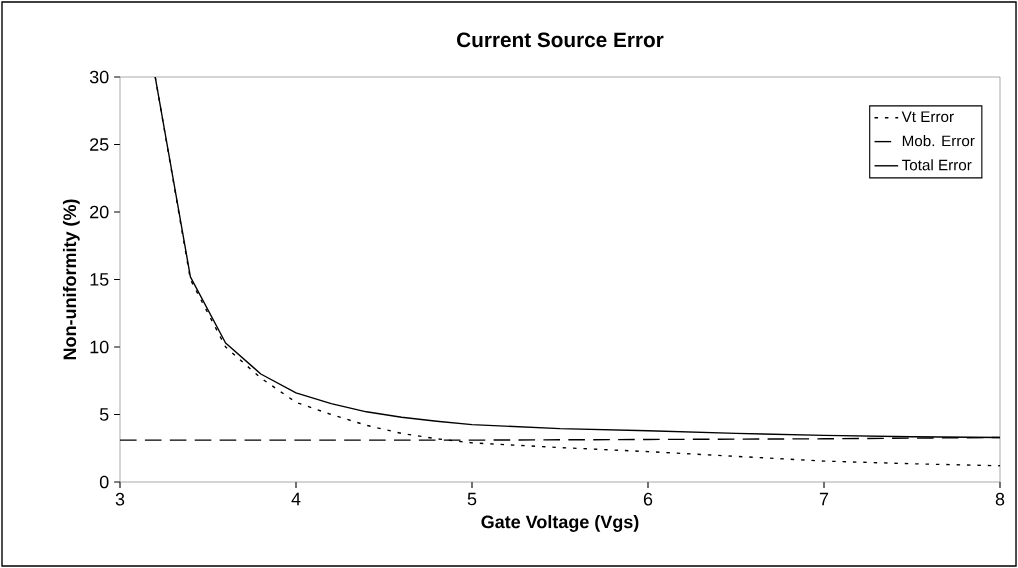 The width and height of the screenshot is (1018, 568). What do you see at coordinates (99, 212) in the screenshot?
I see `y-tick-label: 20` at bounding box center [99, 212].